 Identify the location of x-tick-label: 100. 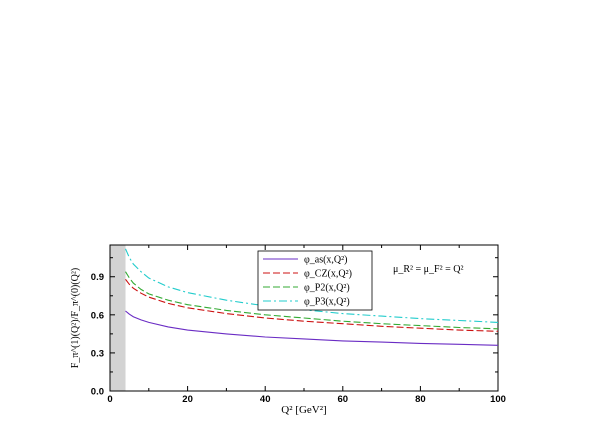
(498, 399).